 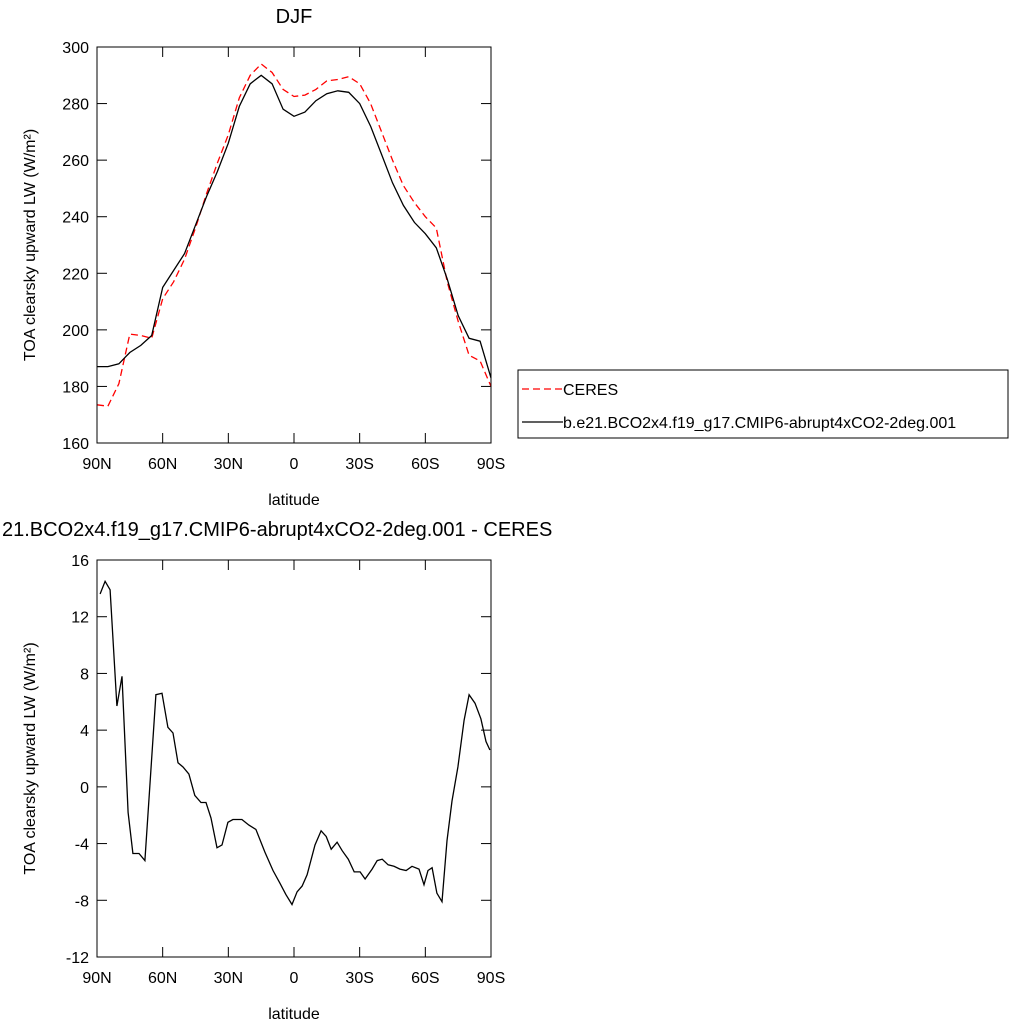 I want to click on y-tick-label: 260, so click(x=75, y=161).